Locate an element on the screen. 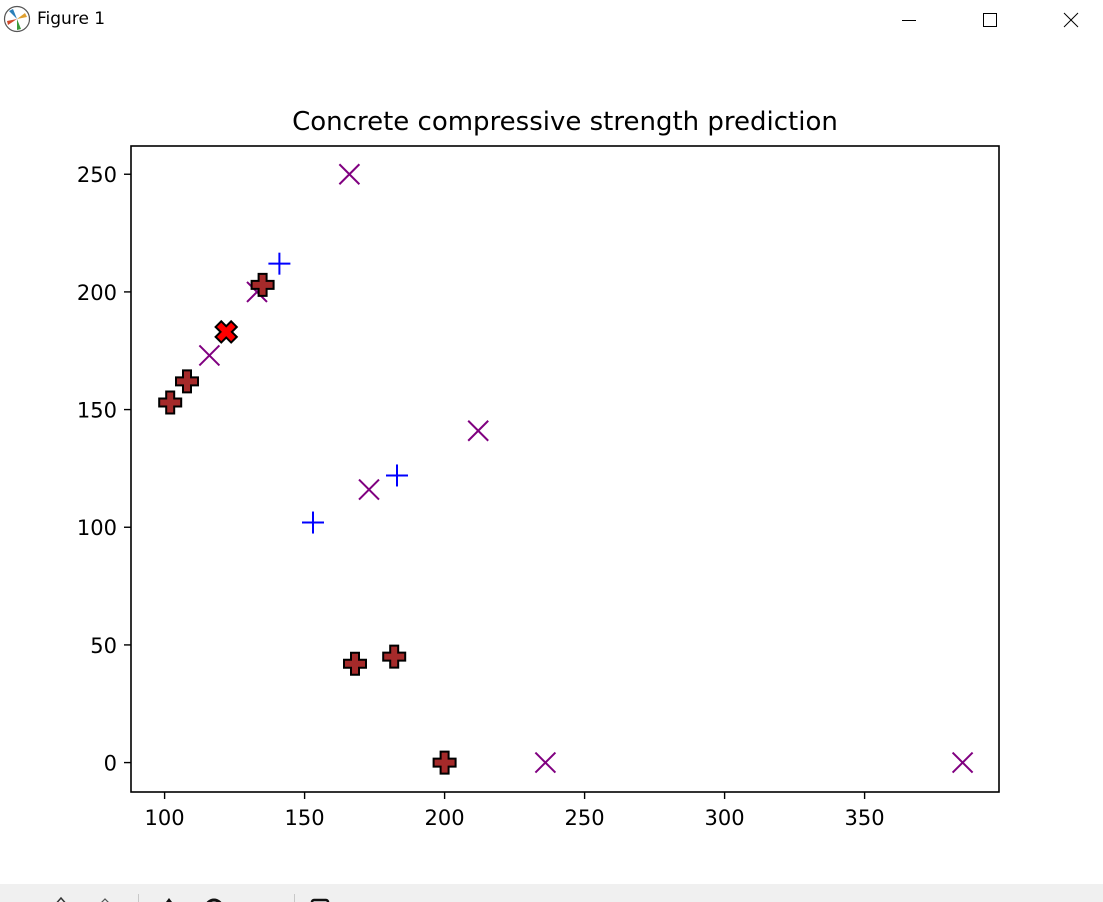 This screenshot has width=1103, height=902. filled-x-marker is located at coordinates (226, 331).